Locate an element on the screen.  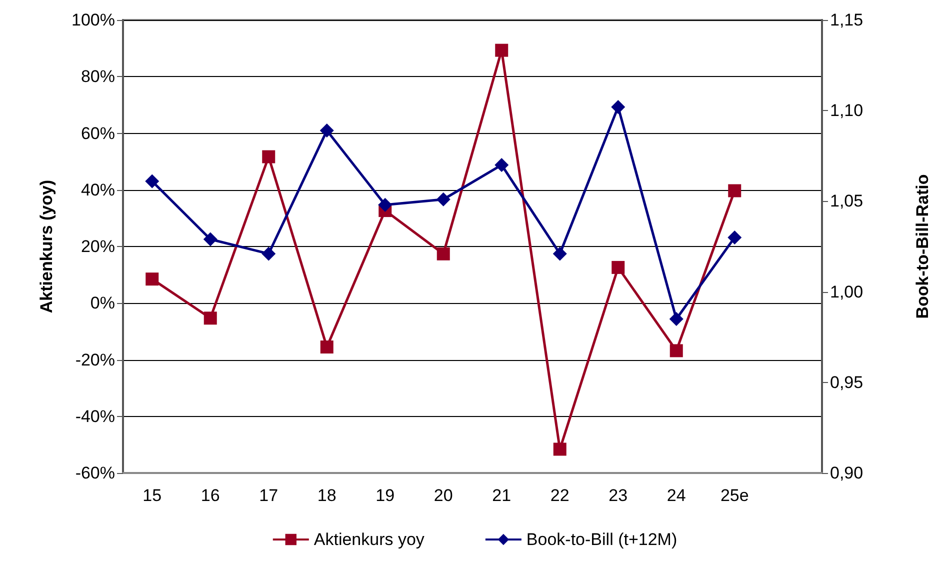
y-tick-label: -40% is located at coordinates (95, 416).